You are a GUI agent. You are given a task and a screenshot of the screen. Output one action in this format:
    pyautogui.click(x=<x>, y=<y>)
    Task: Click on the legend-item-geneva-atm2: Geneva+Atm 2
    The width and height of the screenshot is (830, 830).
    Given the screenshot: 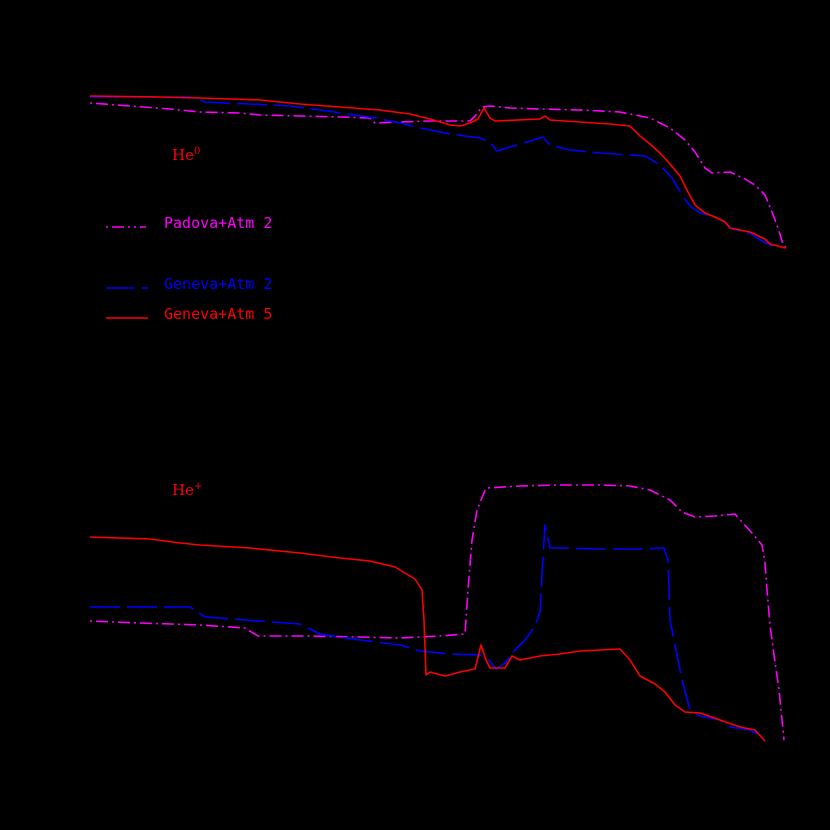 What is the action you would take?
    pyautogui.click(x=189, y=284)
    